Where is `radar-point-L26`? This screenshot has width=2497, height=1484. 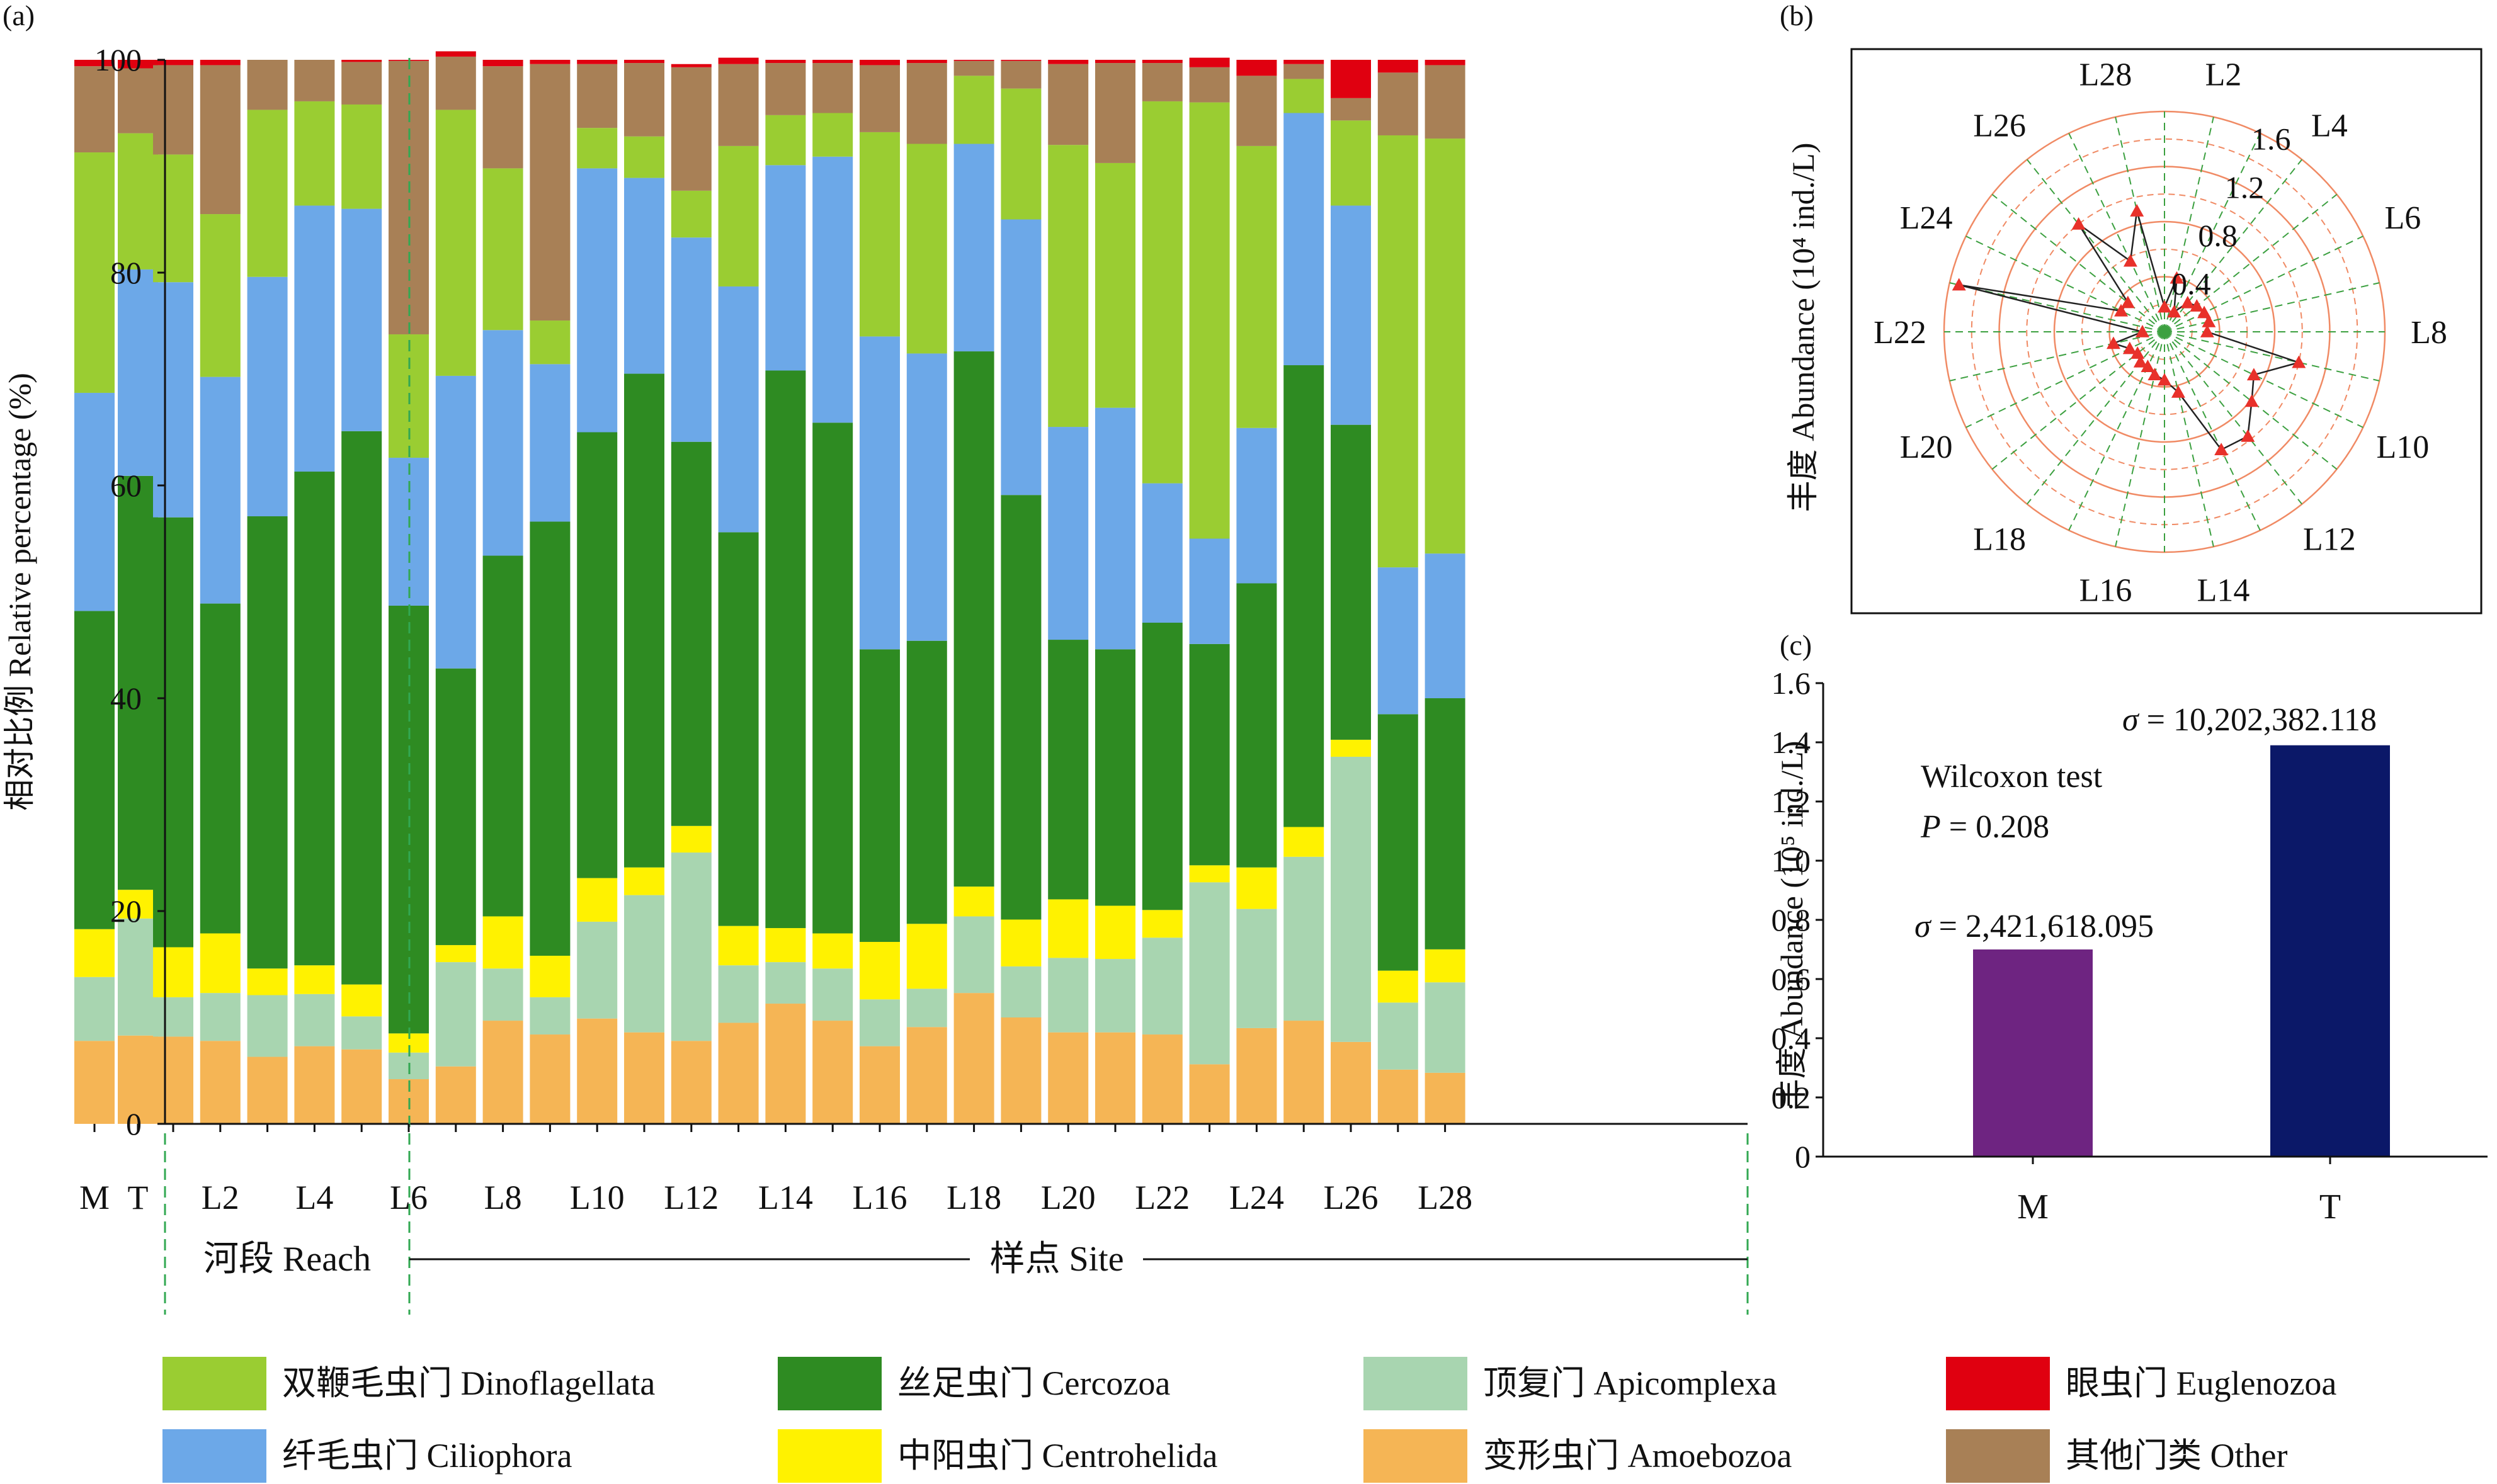
radar-point-L26 is located at coordinates (2078, 224).